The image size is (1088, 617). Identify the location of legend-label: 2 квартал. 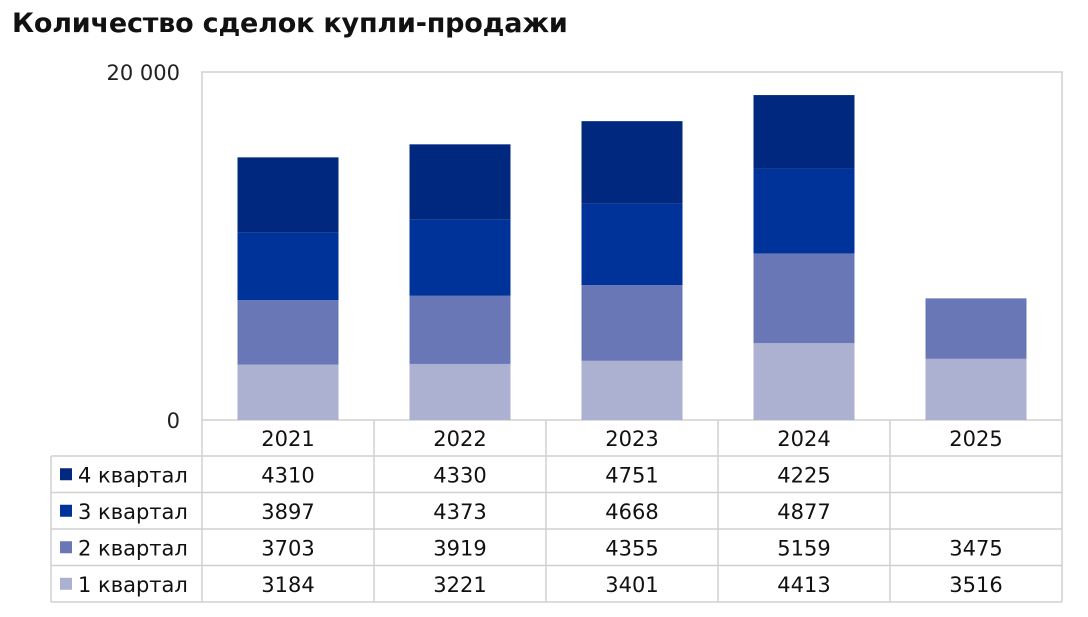
(133, 548).